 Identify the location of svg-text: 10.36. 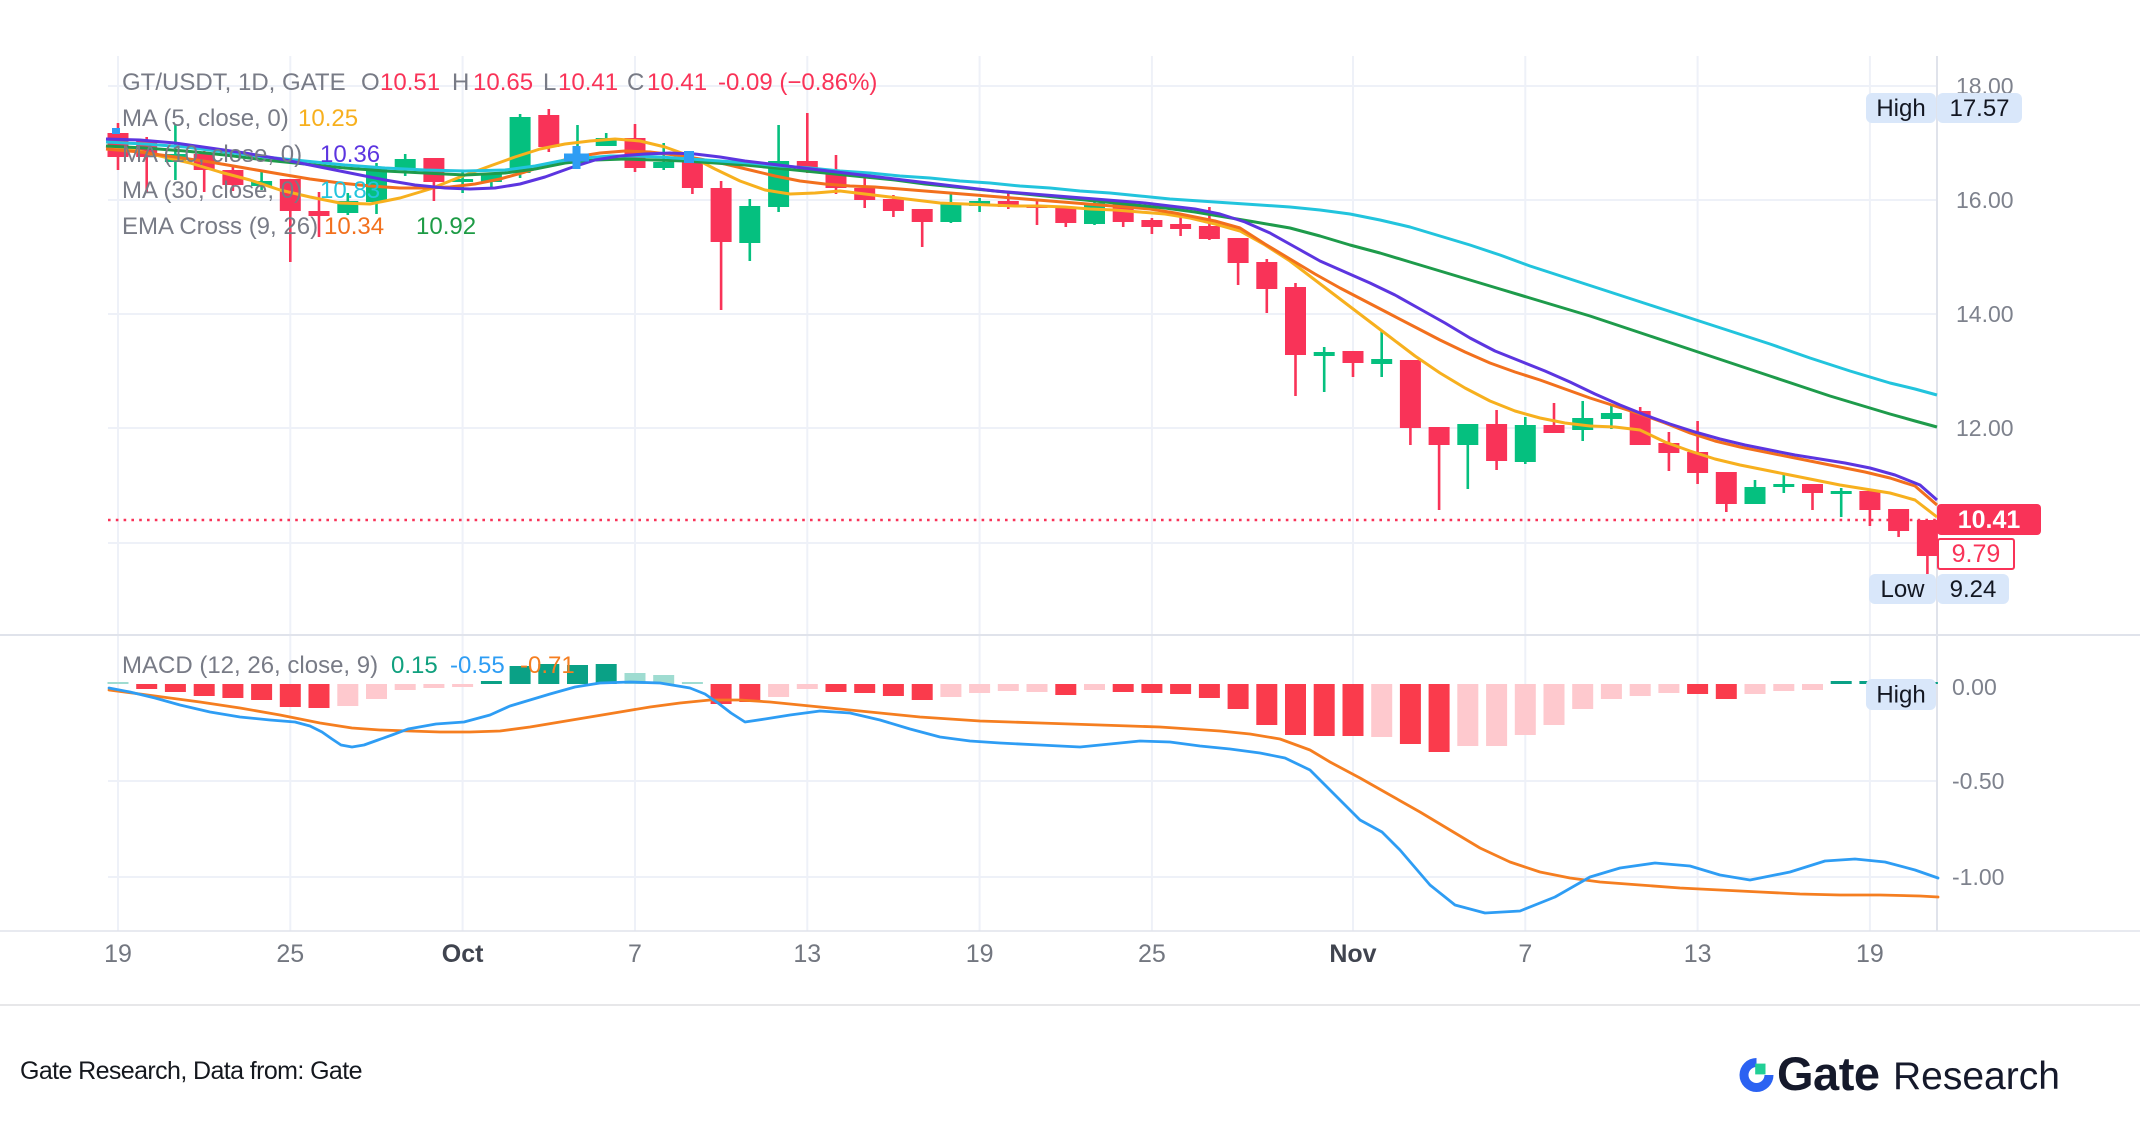
(350, 154).